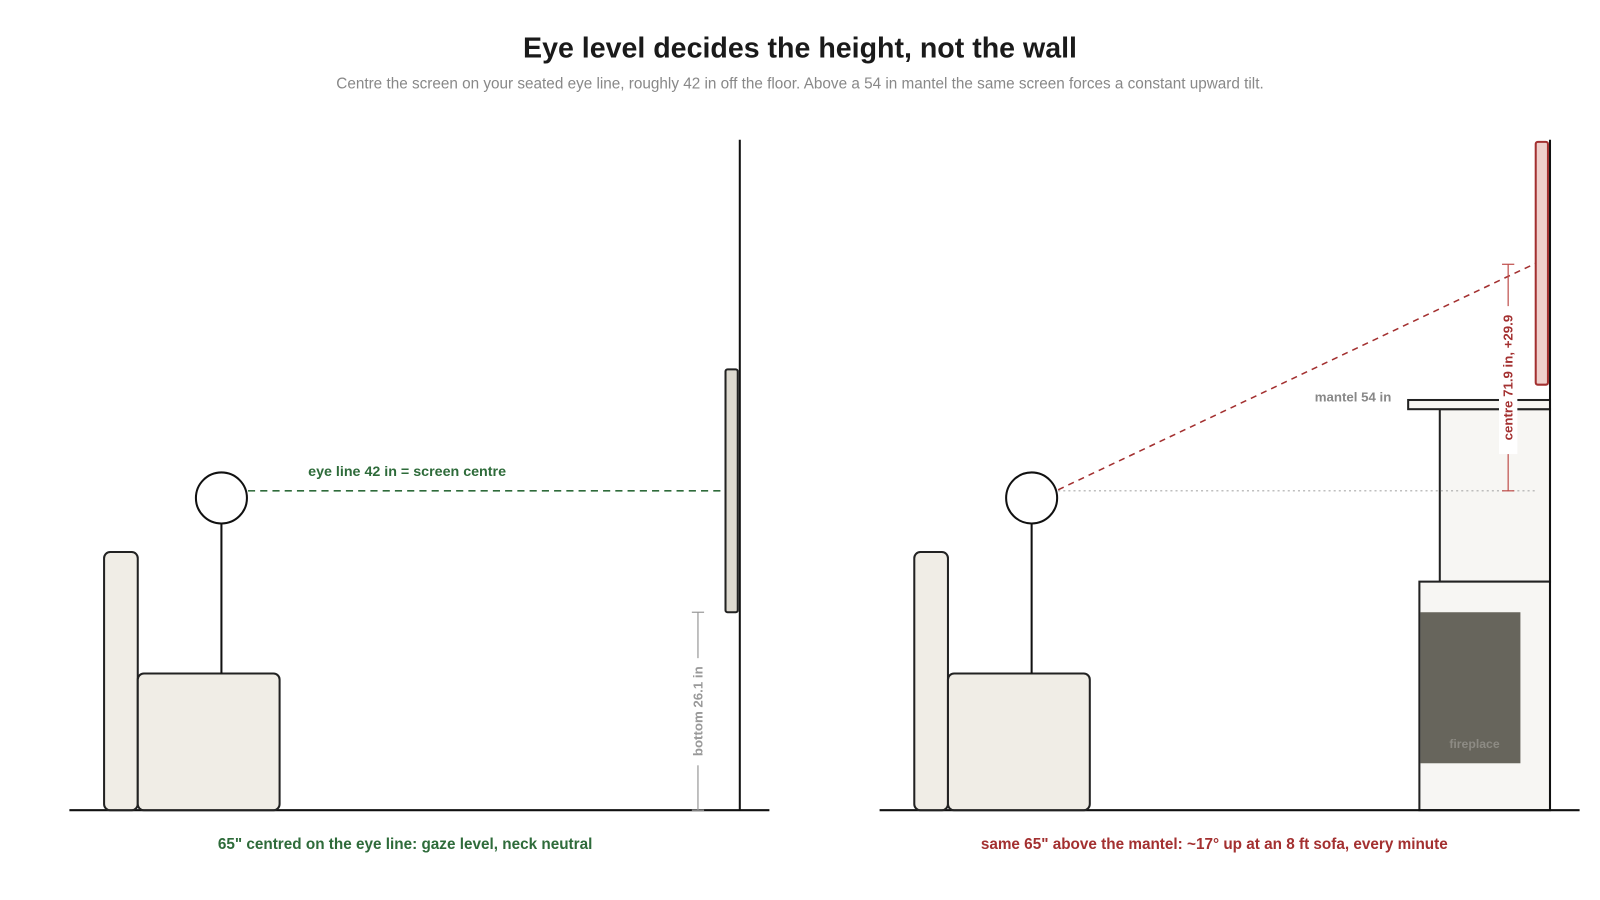  I want to click on dimension-label: centre 71.9 in, +29.9, so click(1508, 378).